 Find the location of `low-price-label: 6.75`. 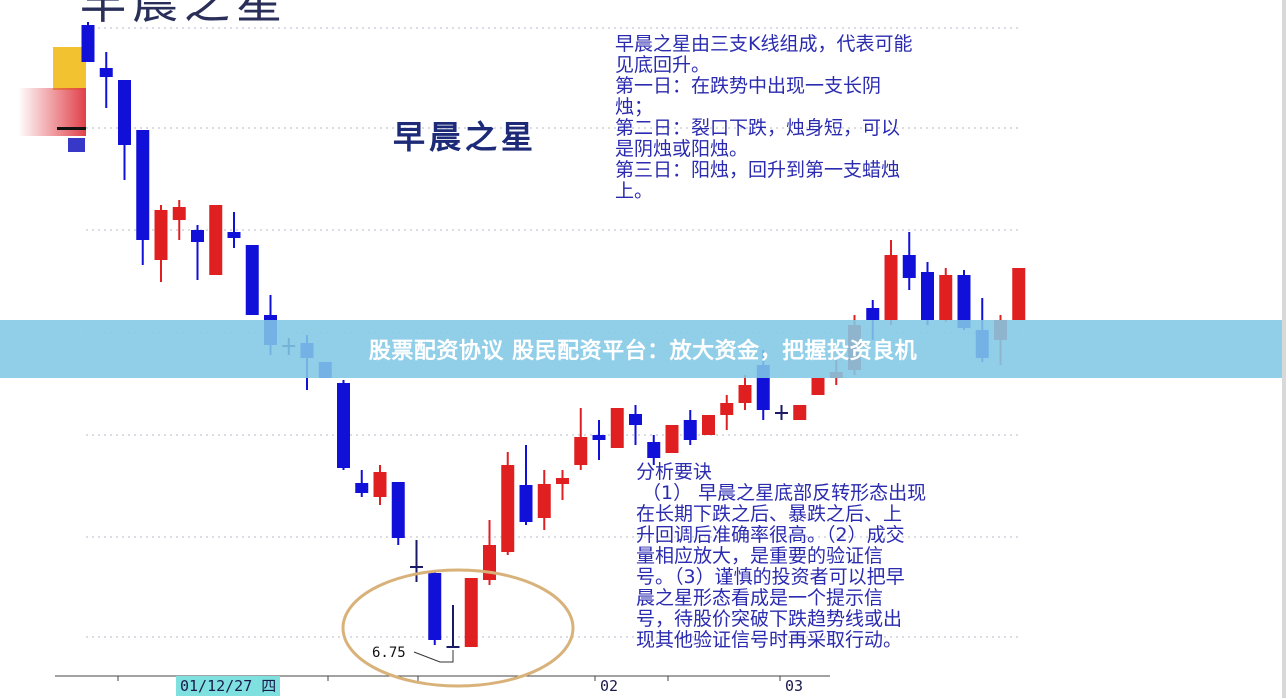

low-price-label: 6.75 is located at coordinates (389, 653).